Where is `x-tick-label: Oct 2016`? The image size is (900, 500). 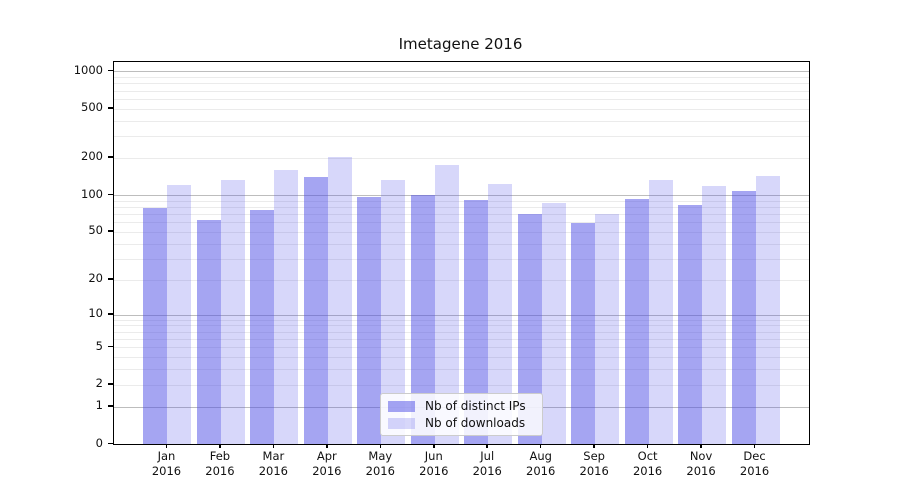
x-tick-label: Oct 2016 is located at coordinates (647, 463).